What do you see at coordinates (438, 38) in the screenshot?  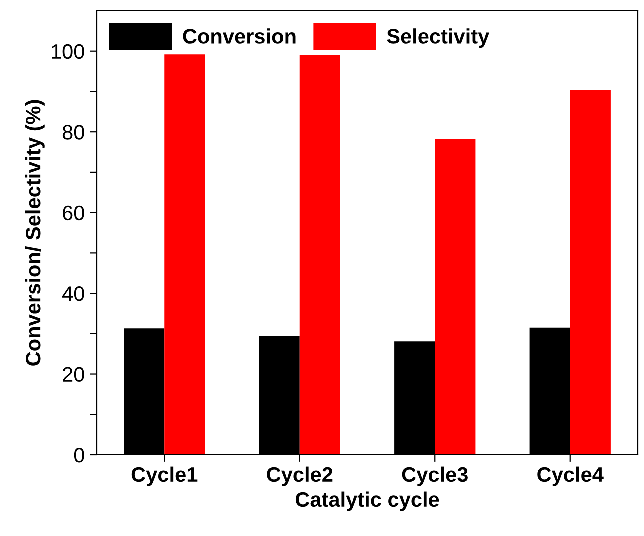 I see `legend-label: Selectivity` at bounding box center [438, 38].